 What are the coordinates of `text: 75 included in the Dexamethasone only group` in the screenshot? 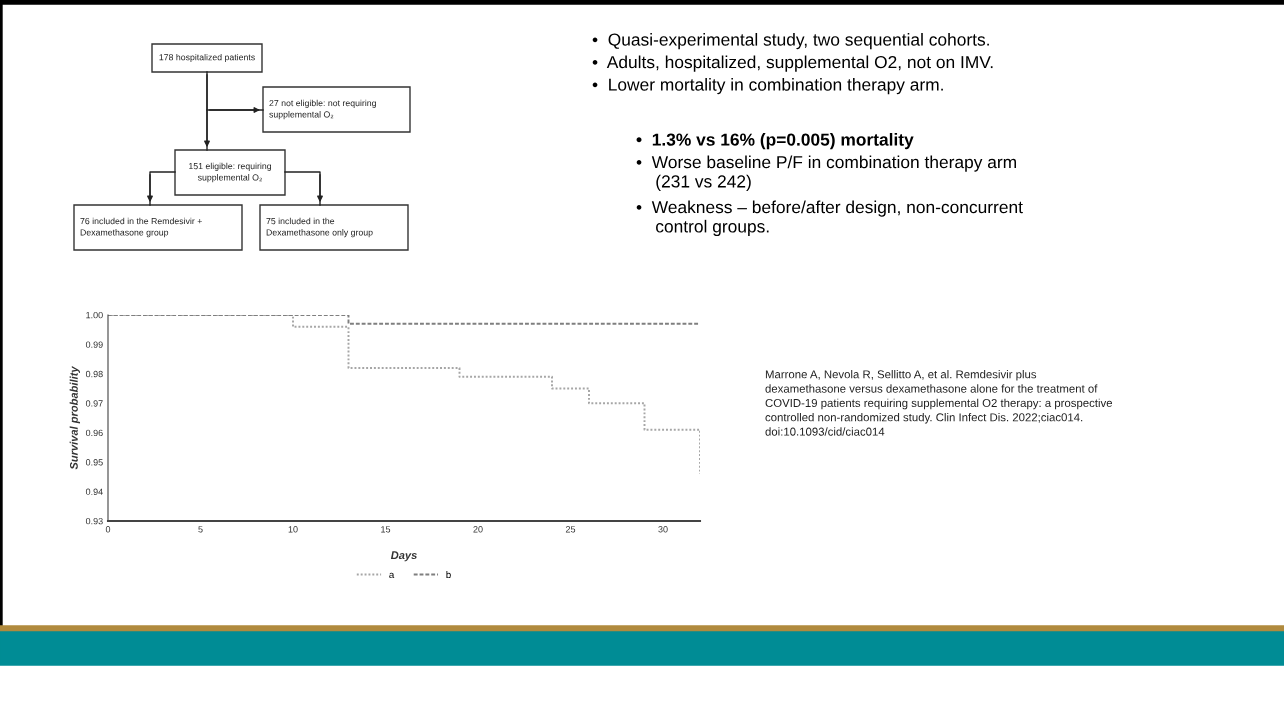 It's located at (319, 227).